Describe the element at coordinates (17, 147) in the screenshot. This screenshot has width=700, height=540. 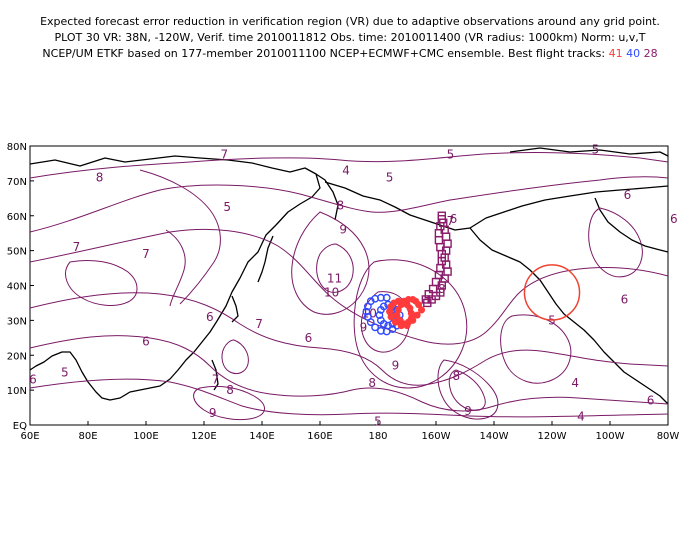
I see `lat-label: 80N` at that location.